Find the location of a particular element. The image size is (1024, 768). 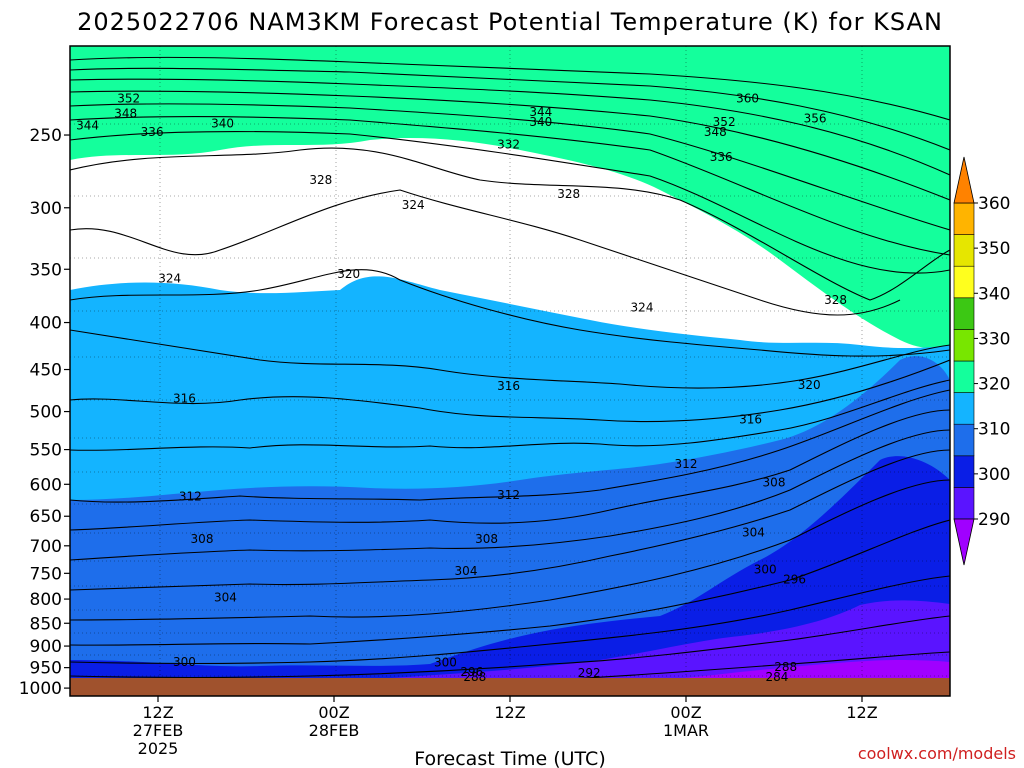

y-tick-label: 800 is located at coordinates (46, 600).